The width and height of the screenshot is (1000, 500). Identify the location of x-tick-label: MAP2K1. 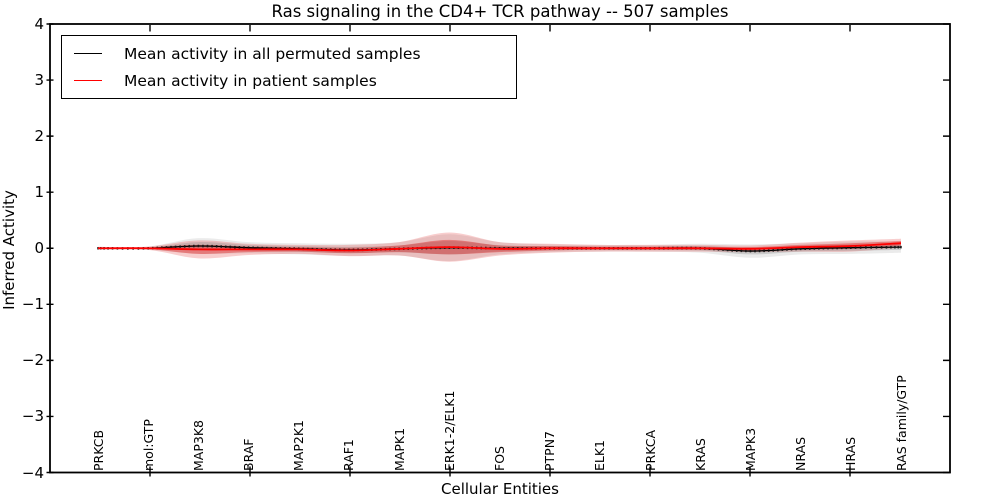
(299, 445).